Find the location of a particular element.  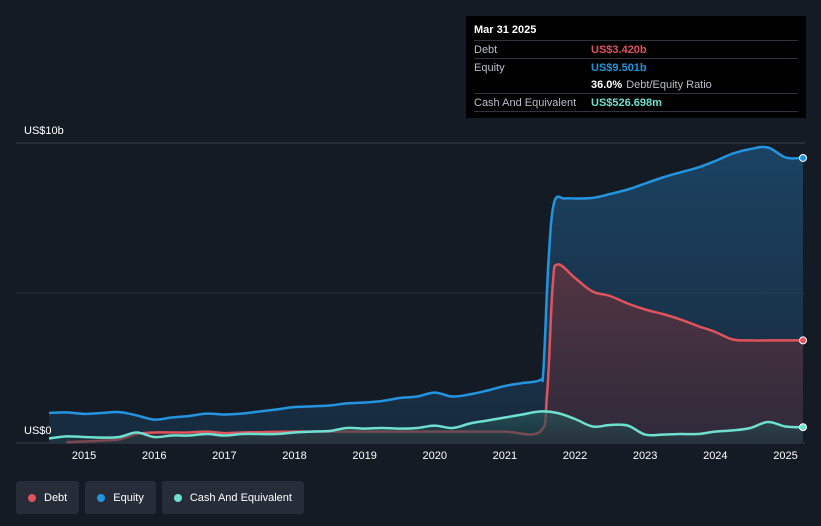

x-tick-label: 2018 is located at coordinates (294, 456).